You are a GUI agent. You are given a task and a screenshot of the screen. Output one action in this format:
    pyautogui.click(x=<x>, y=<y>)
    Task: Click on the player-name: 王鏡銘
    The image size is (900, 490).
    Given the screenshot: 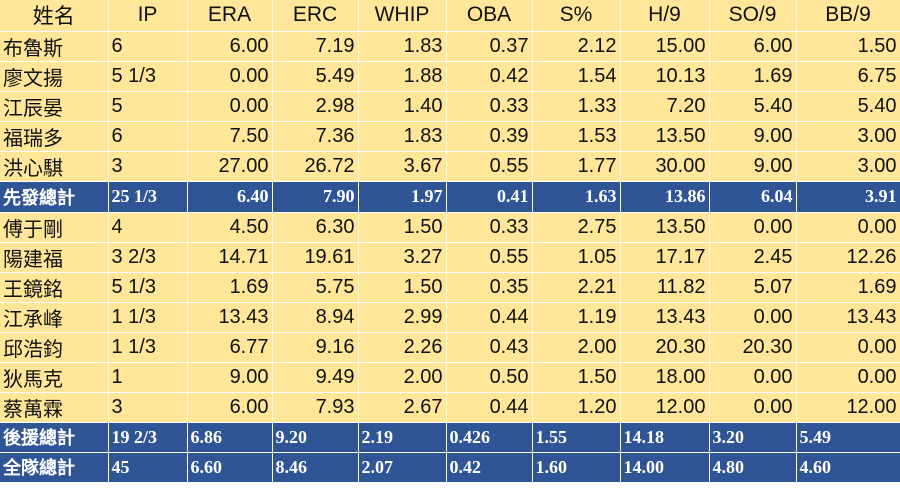 What is the action you would take?
    pyautogui.click(x=54, y=287)
    